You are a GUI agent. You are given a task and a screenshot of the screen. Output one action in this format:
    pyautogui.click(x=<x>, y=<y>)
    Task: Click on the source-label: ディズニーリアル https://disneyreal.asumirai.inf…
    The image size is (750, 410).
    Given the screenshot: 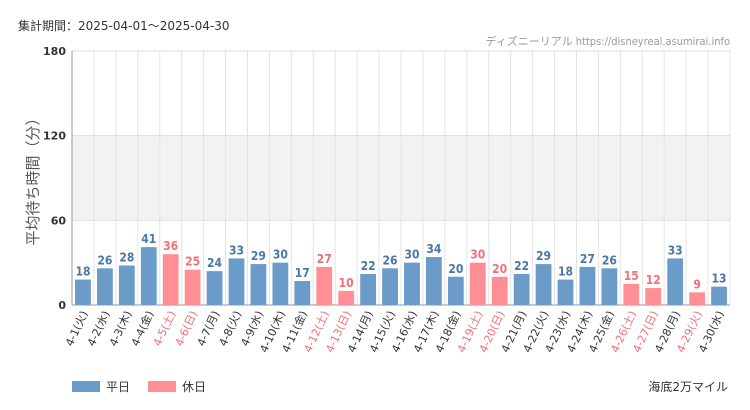 What is the action you would take?
    pyautogui.click(x=607, y=41)
    